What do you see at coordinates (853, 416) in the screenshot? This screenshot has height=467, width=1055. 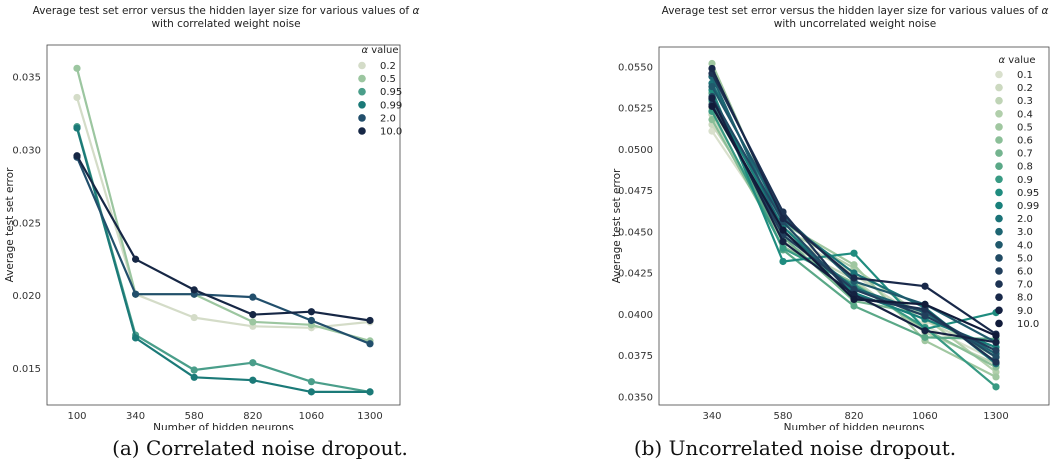 I see `x-tick-label: 820` at bounding box center [853, 416].